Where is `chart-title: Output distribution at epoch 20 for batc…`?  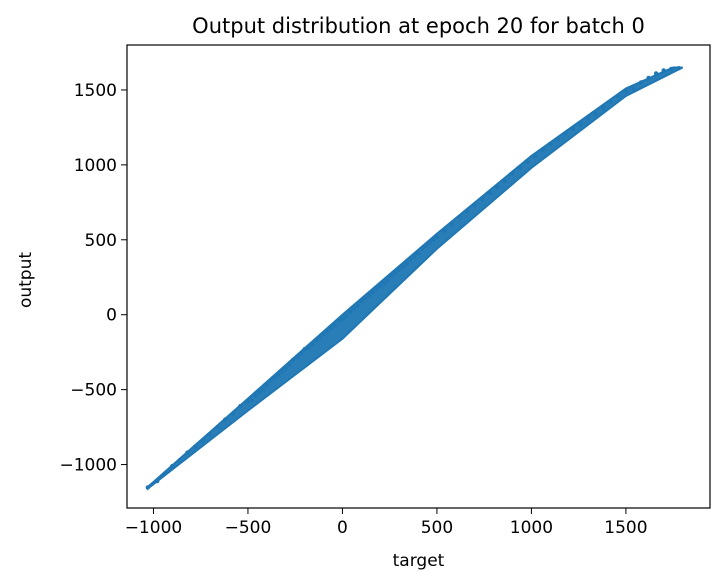 chart-title: Output distribution at epoch 20 for batc… is located at coordinates (418, 26).